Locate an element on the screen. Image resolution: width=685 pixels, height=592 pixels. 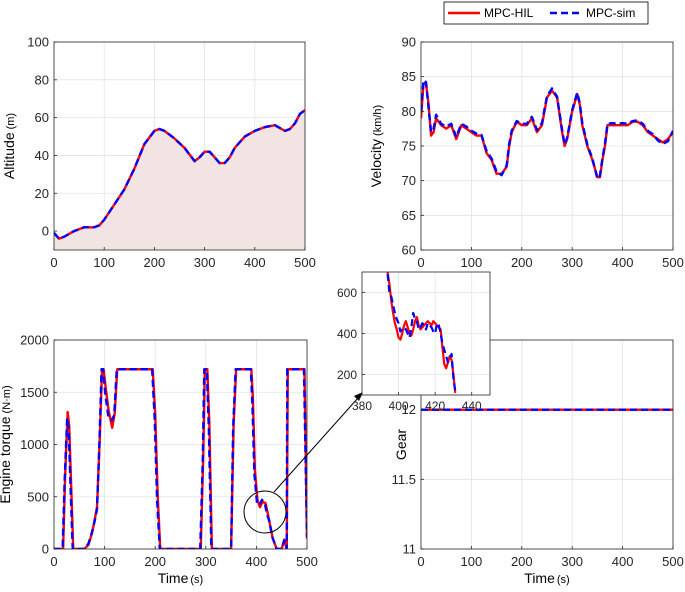
velocity-series-mpc-sim is located at coordinates (547, 129).